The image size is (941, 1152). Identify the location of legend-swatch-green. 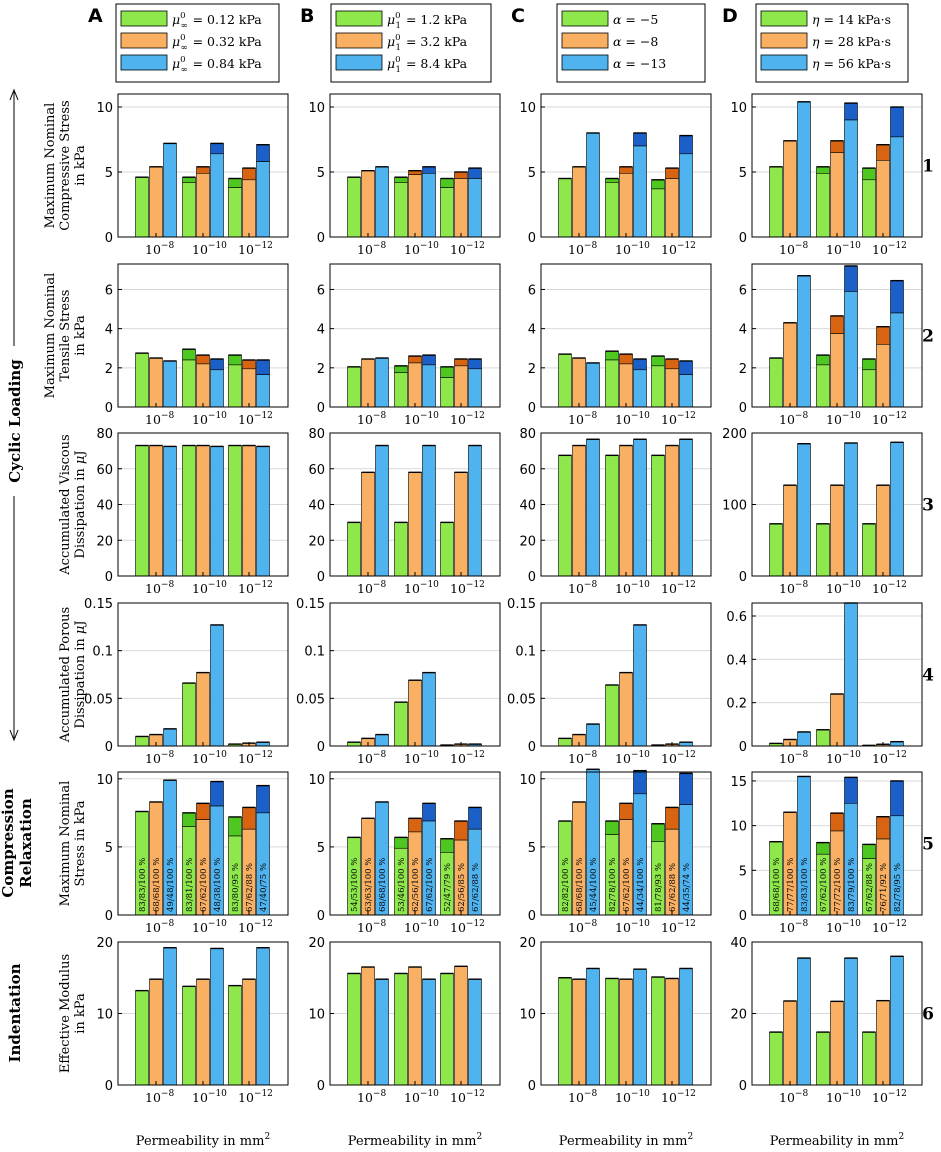
(784, 18).